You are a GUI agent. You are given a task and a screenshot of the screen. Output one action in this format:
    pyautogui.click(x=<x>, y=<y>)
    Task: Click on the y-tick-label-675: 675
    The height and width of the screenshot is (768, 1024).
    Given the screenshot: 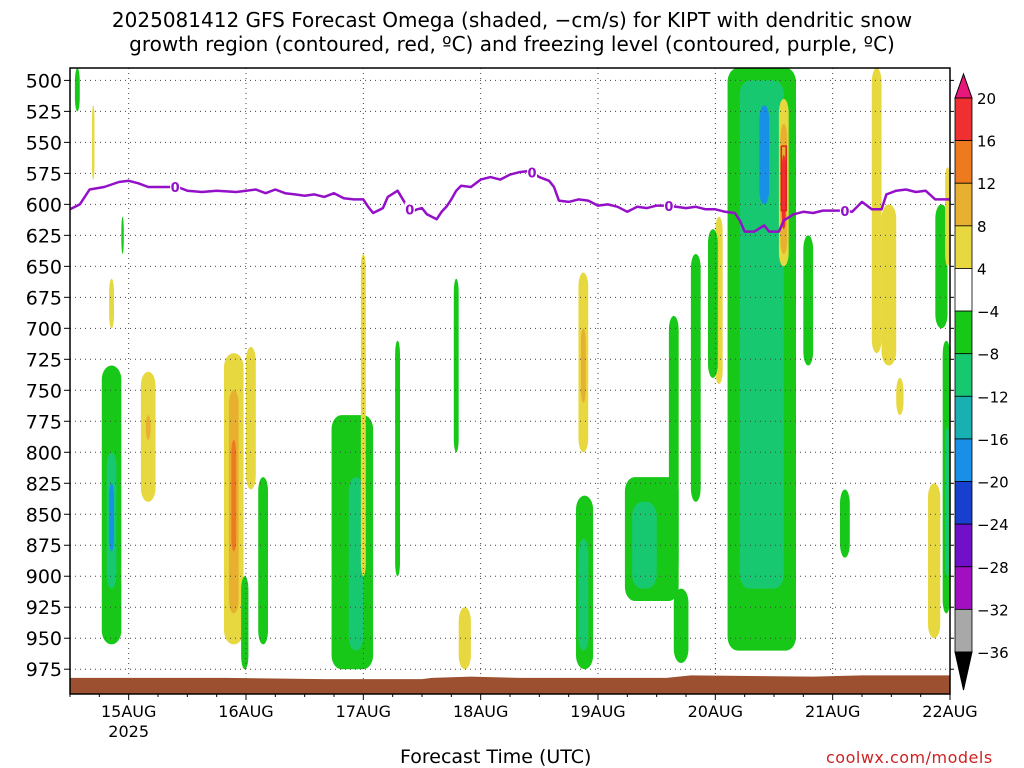 What is the action you would take?
    pyautogui.click(x=44, y=298)
    